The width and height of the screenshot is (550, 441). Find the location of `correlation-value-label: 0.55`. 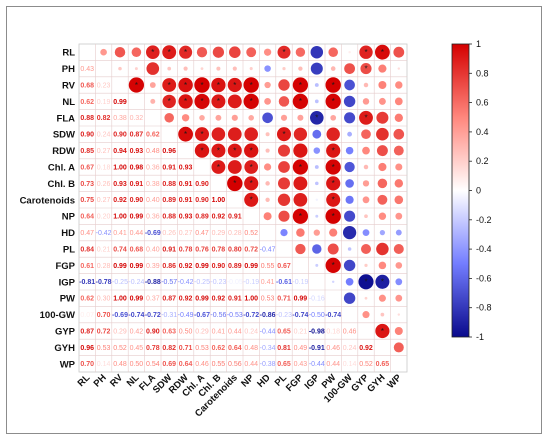

correlation-value-label: 0.55 is located at coordinates (219, 364).